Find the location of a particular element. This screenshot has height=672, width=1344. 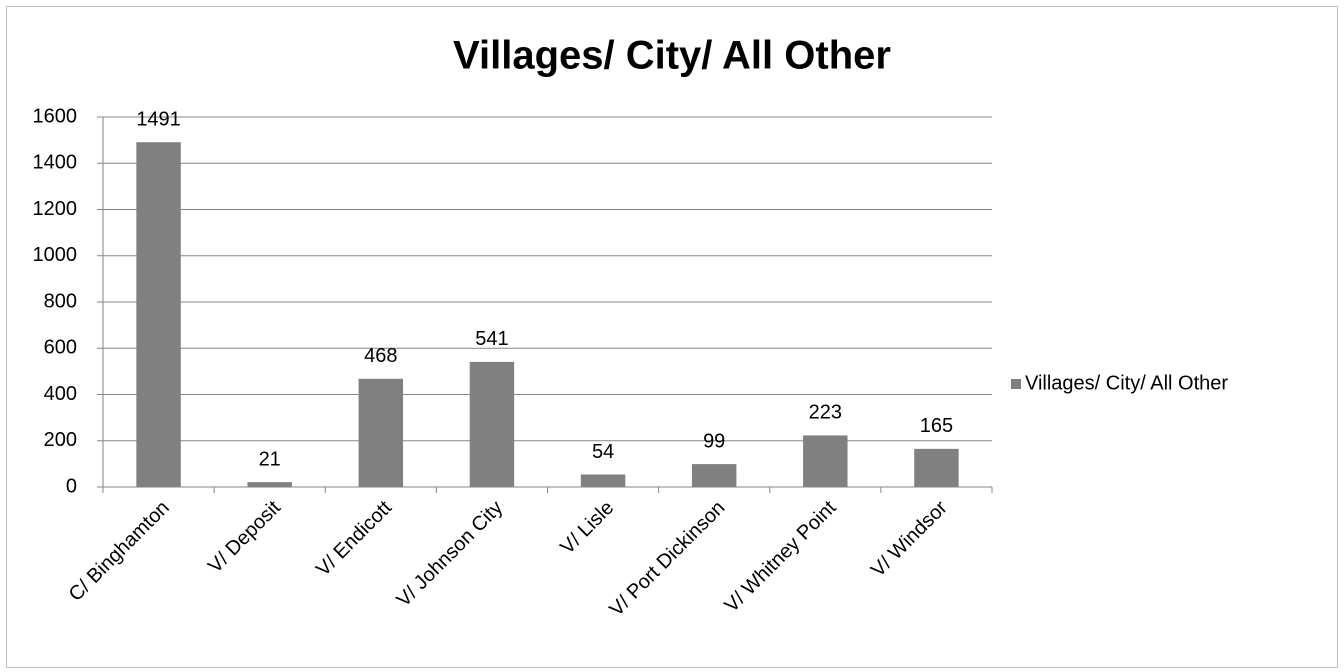

data-label: 541 is located at coordinates (491, 339).